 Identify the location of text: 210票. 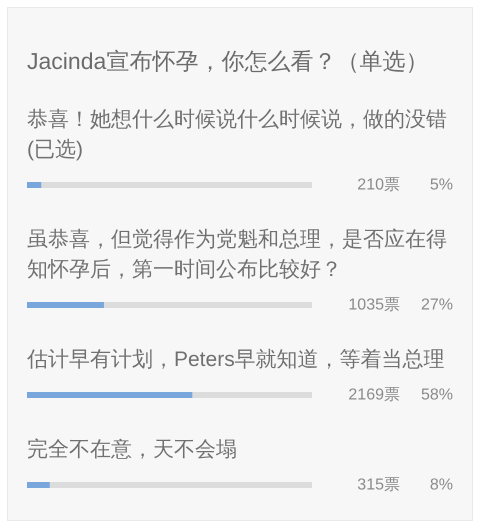
(378, 185).